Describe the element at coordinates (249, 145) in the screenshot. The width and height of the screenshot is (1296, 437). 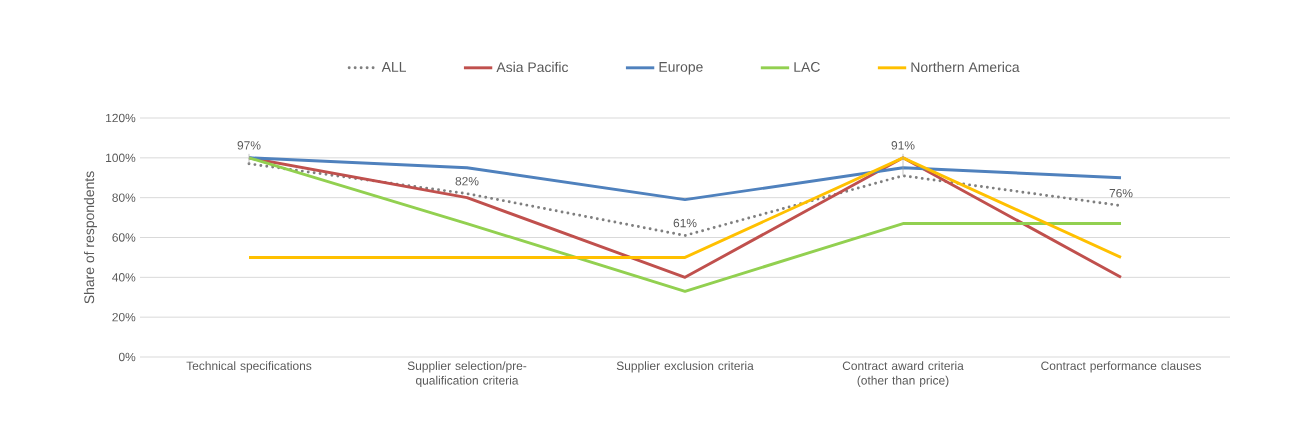
I see `data-label: 97%` at that location.